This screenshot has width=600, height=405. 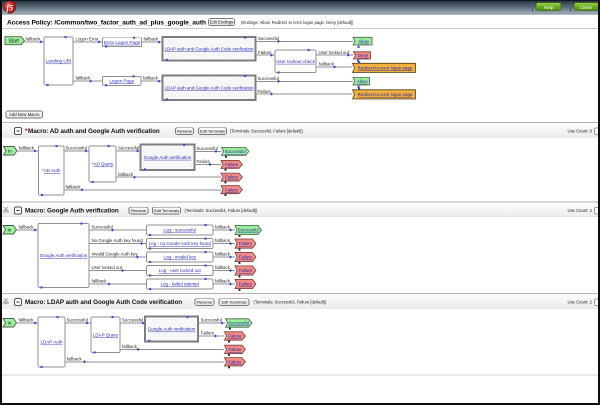 What do you see at coordinates (13, 42) in the screenshot?
I see `svg-text: Start` at bounding box center [13, 42].